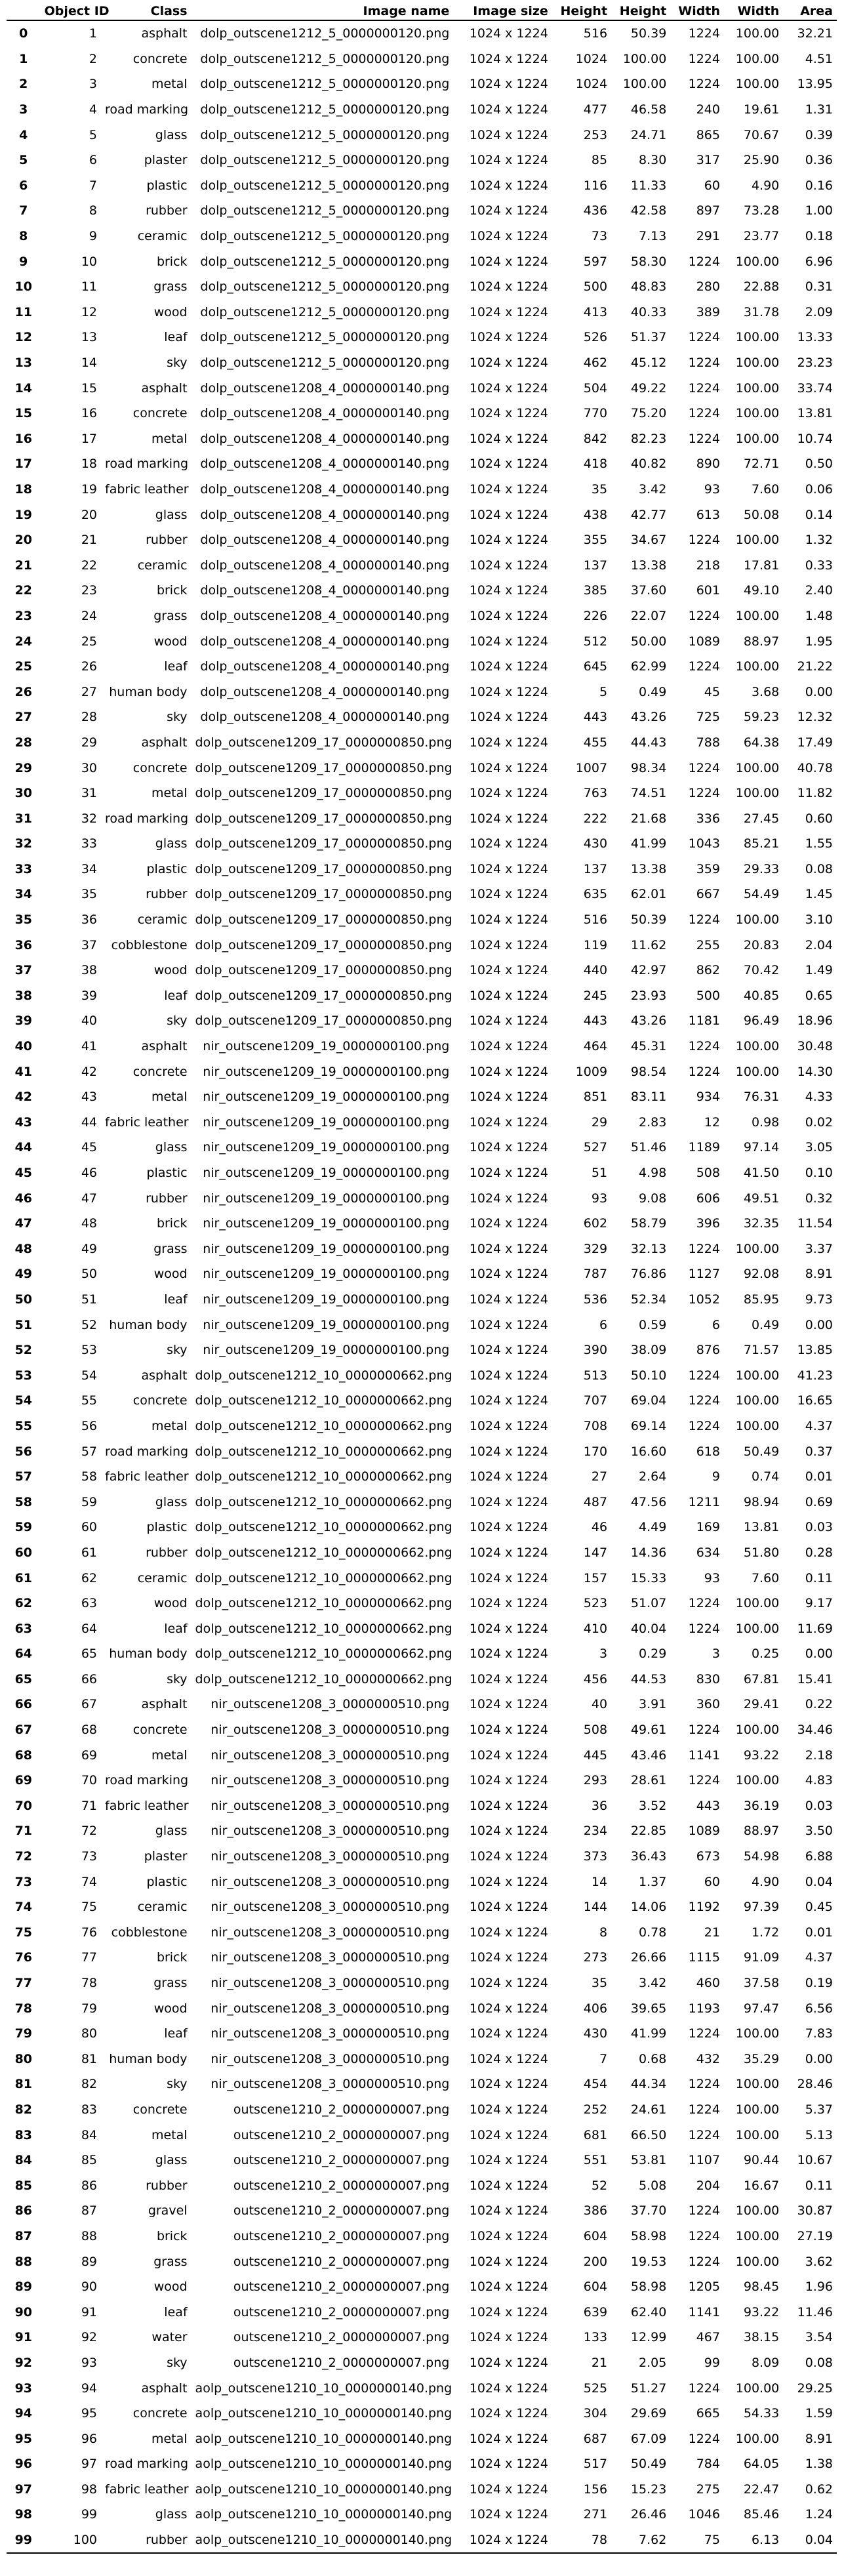 The image size is (844, 2576). I want to click on height-pct-cell: 43.46, so click(648, 1755).